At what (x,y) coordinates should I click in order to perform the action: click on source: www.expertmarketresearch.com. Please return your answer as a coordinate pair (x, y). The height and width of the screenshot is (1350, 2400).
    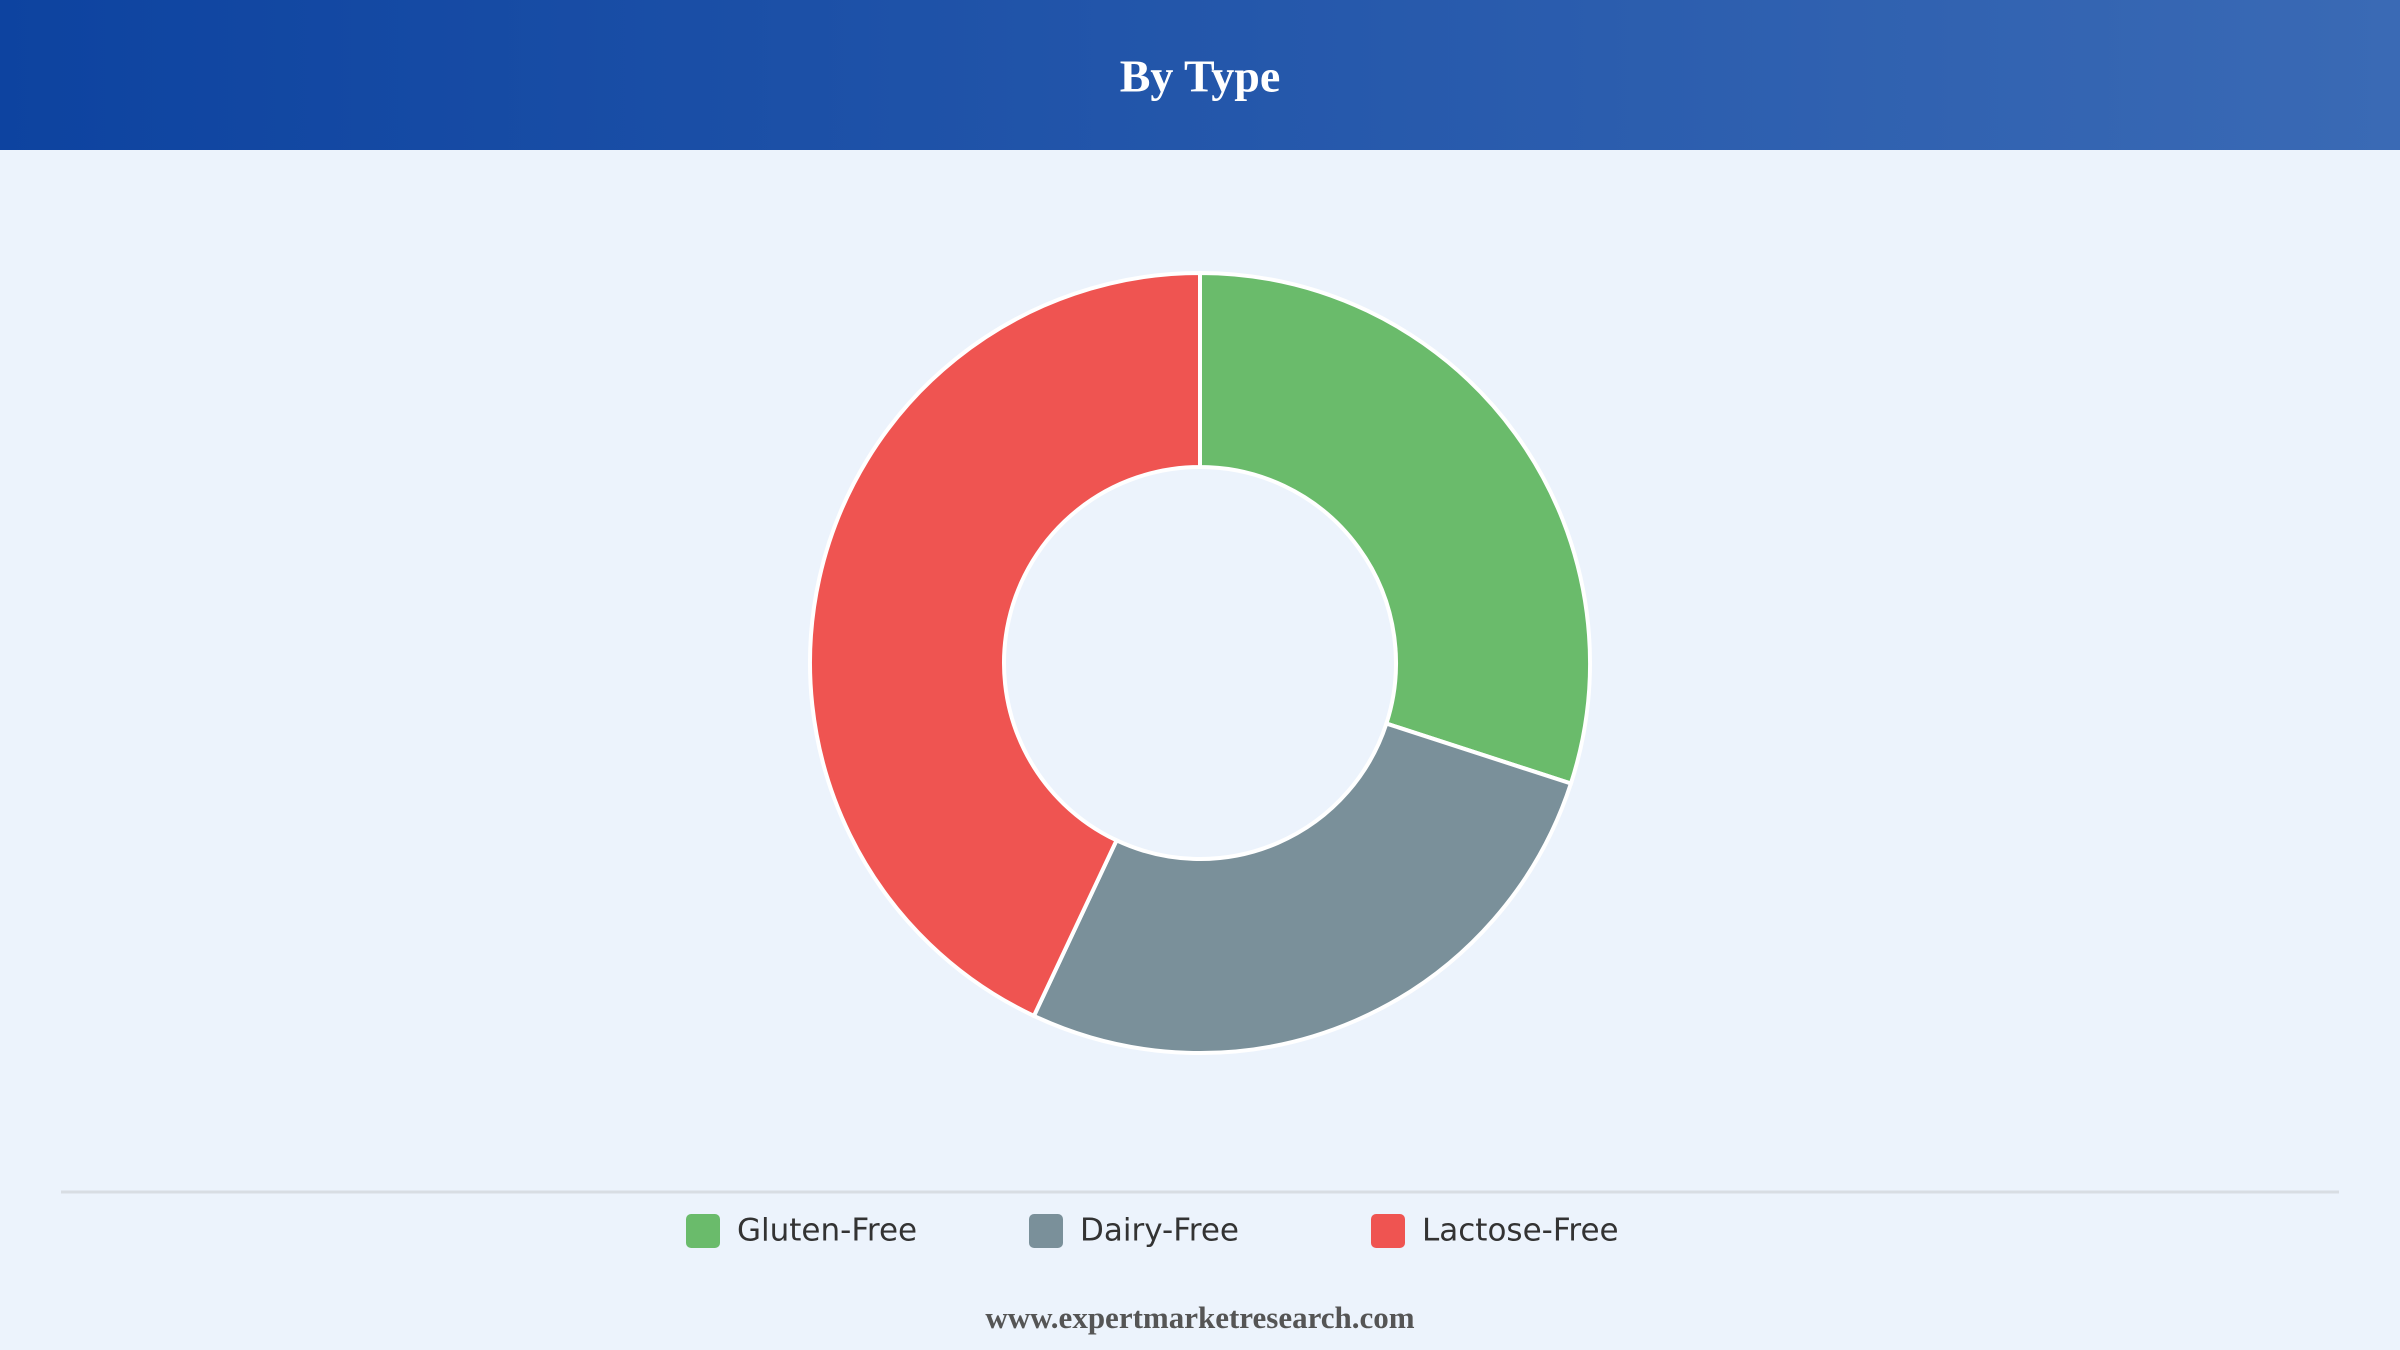
    Looking at the image, I should click on (1199, 1317).